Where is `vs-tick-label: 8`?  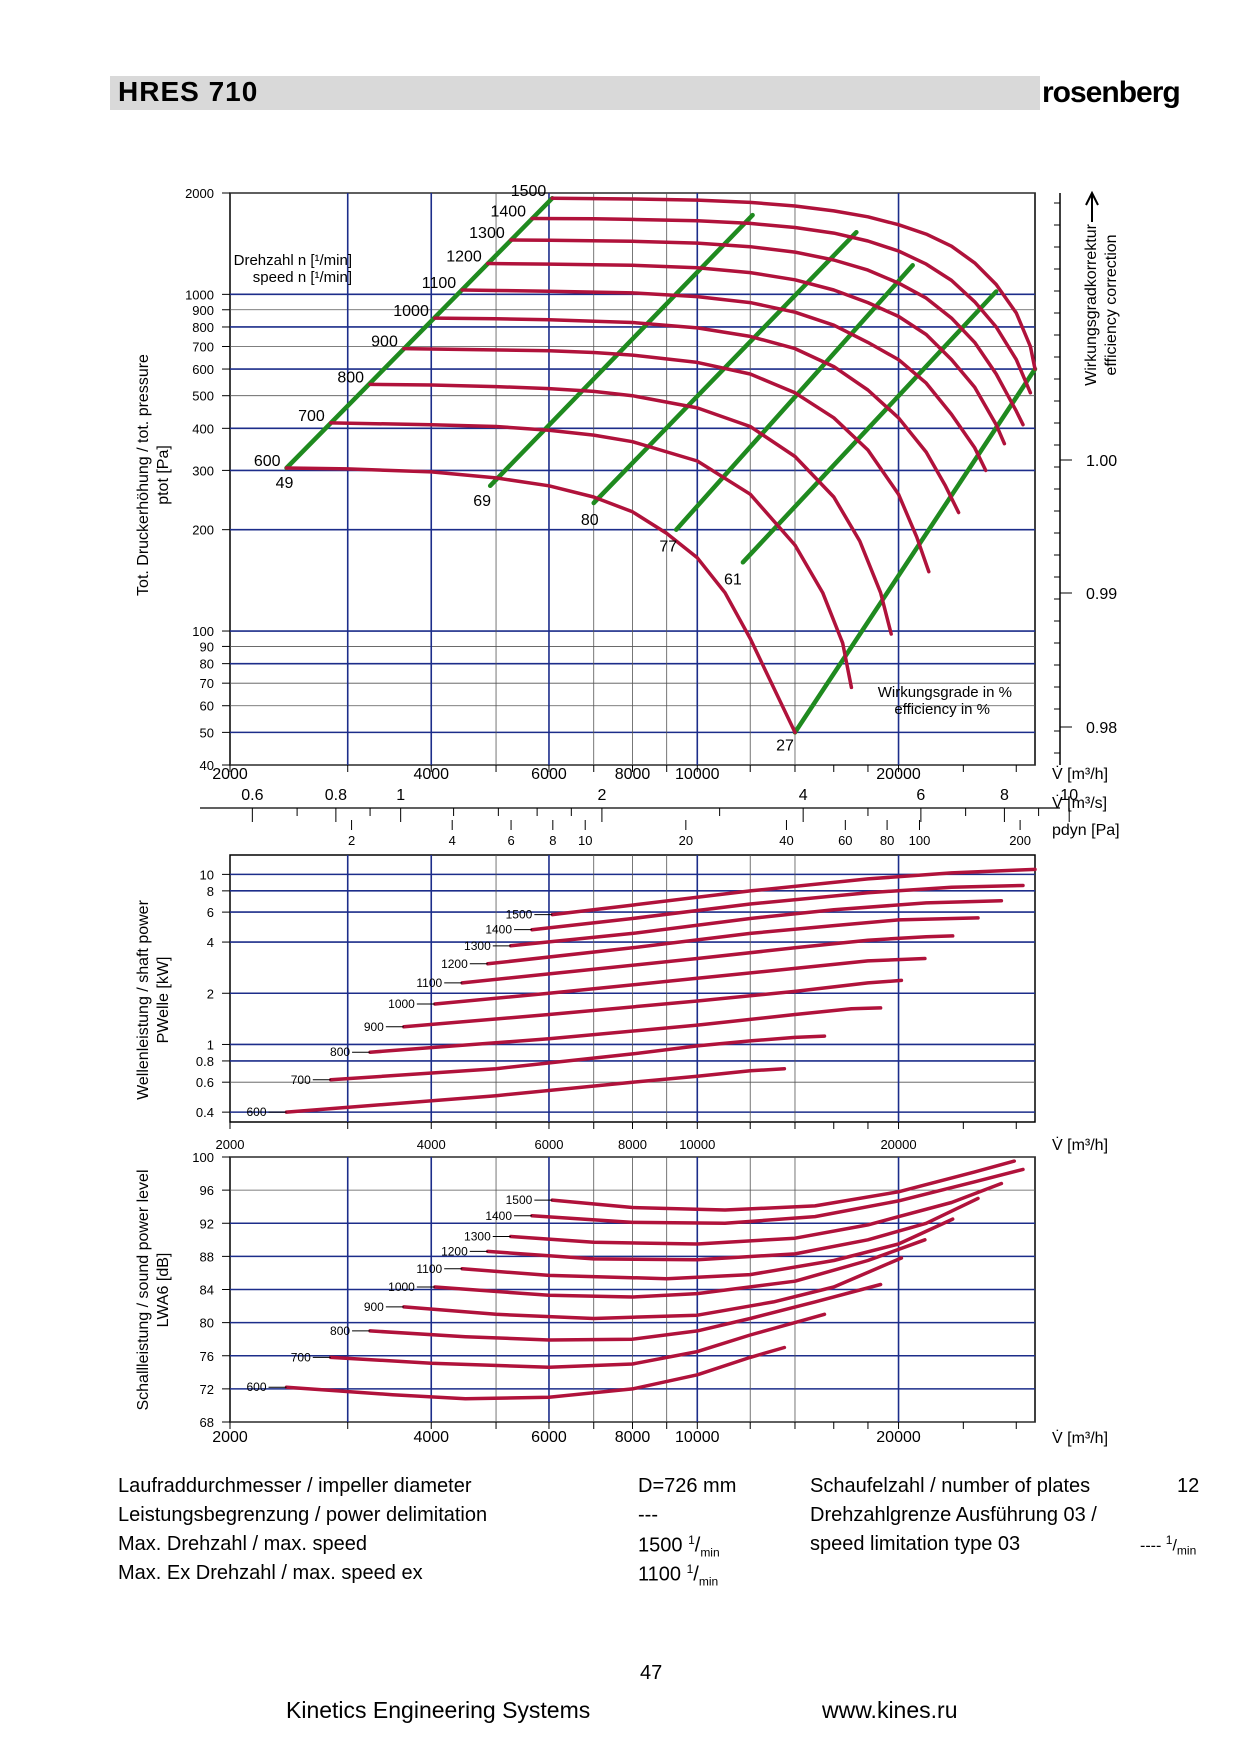
vs-tick-label: 8 is located at coordinates (1004, 795).